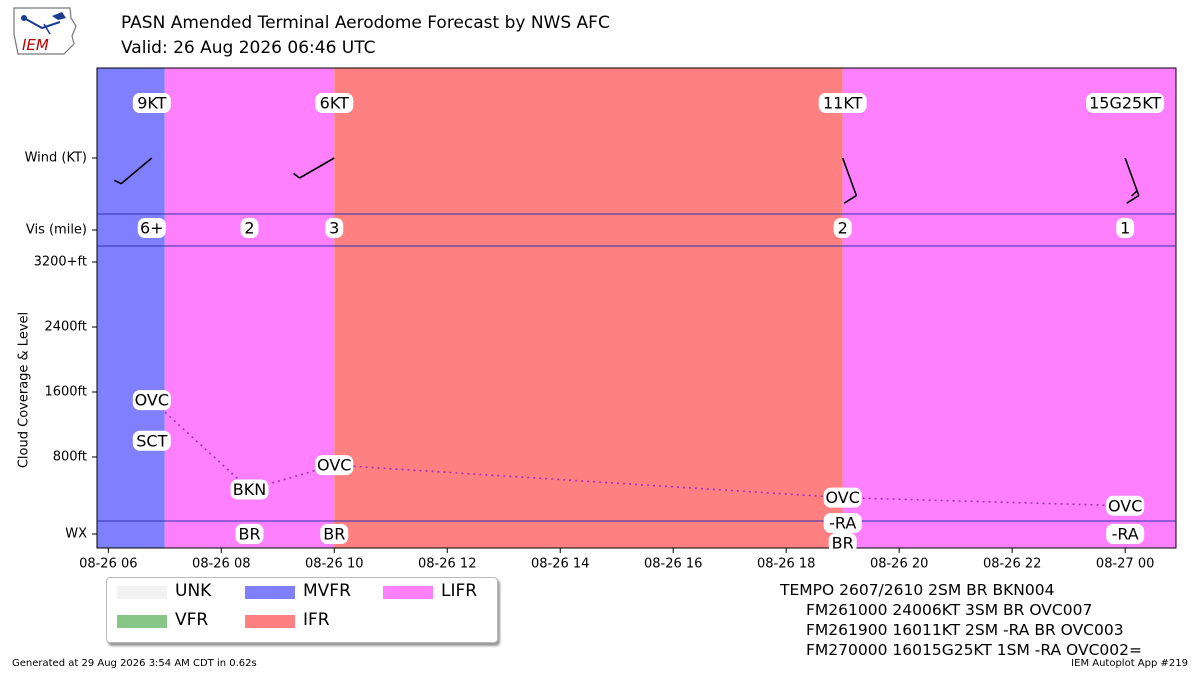 The image size is (1200, 675). I want to click on raw-taf-line: FM261900 16011KT 2SM -RA BR OVC003, so click(965, 630).